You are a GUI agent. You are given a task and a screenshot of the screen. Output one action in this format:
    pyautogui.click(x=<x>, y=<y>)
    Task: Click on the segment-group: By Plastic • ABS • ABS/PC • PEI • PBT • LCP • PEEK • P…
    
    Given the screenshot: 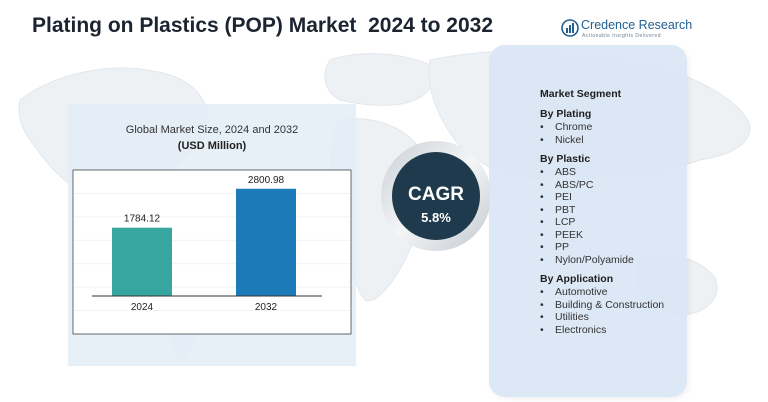 What is the action you would take?
    pyautogui.click(x=612, y=209)
    